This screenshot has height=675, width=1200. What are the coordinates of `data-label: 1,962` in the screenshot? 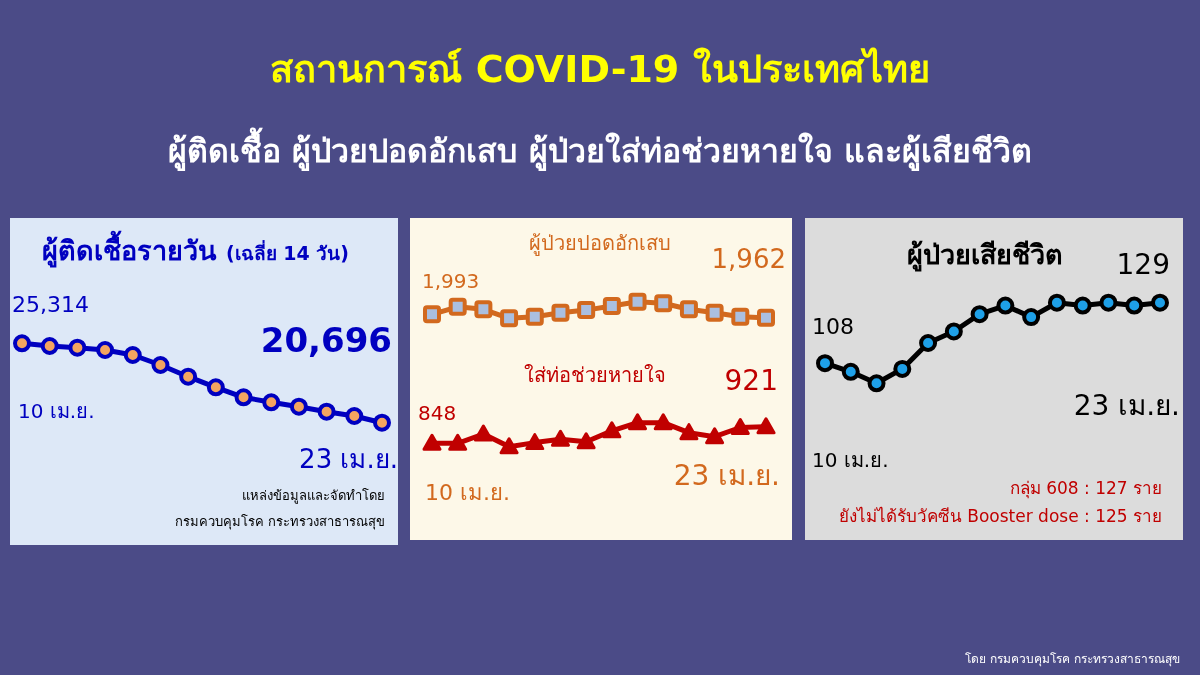 It's located at (748, 259).